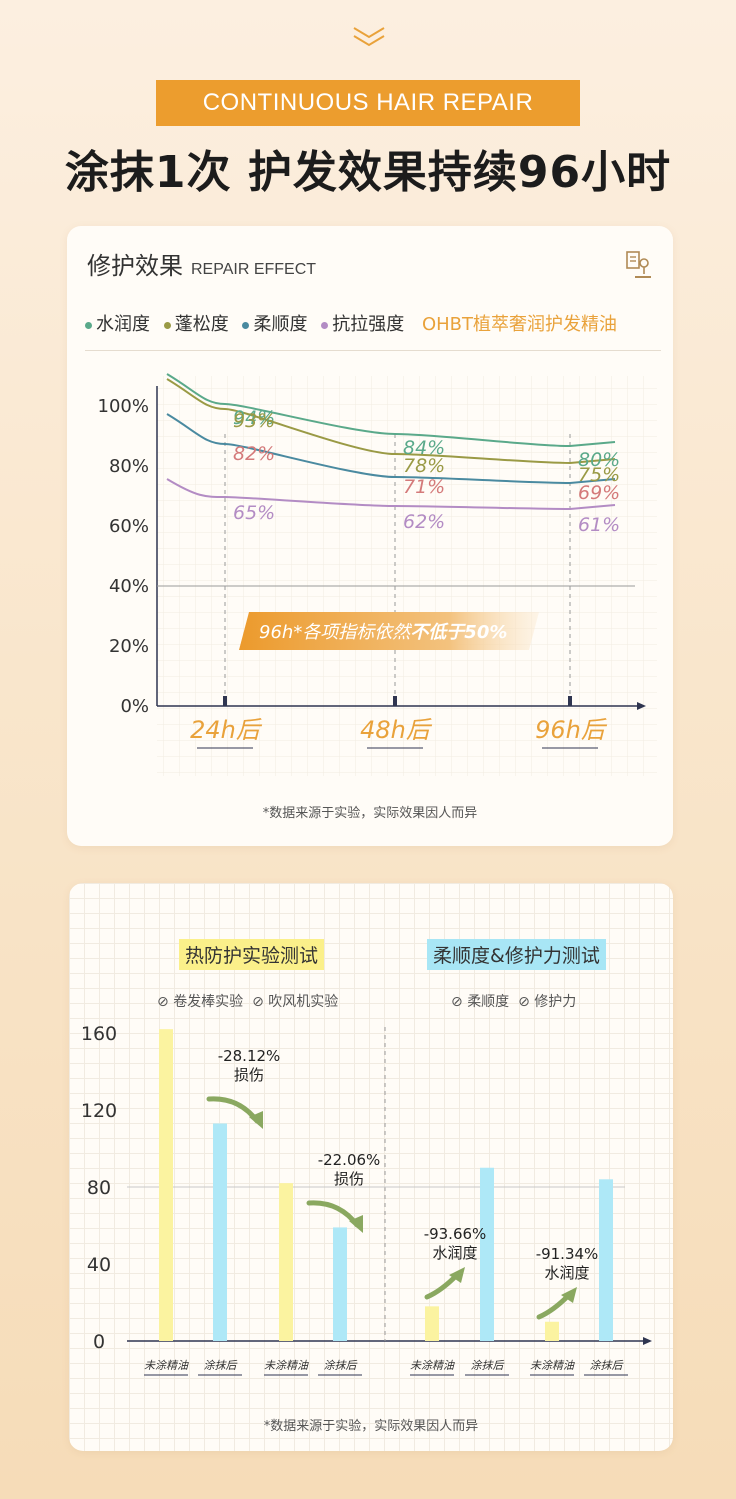  Describe the element at coordinates (226, 730) in the screenshot. I see `x-tick-label: 24h后` at that location.